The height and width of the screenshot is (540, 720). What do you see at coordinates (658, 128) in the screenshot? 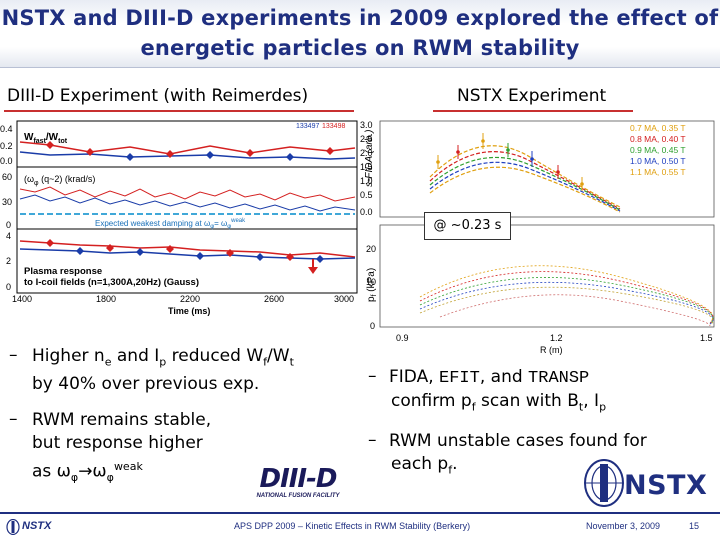
I see `legend-entry-1: 0.7 MA, 0.35 T` at bounding box center [658, 128].